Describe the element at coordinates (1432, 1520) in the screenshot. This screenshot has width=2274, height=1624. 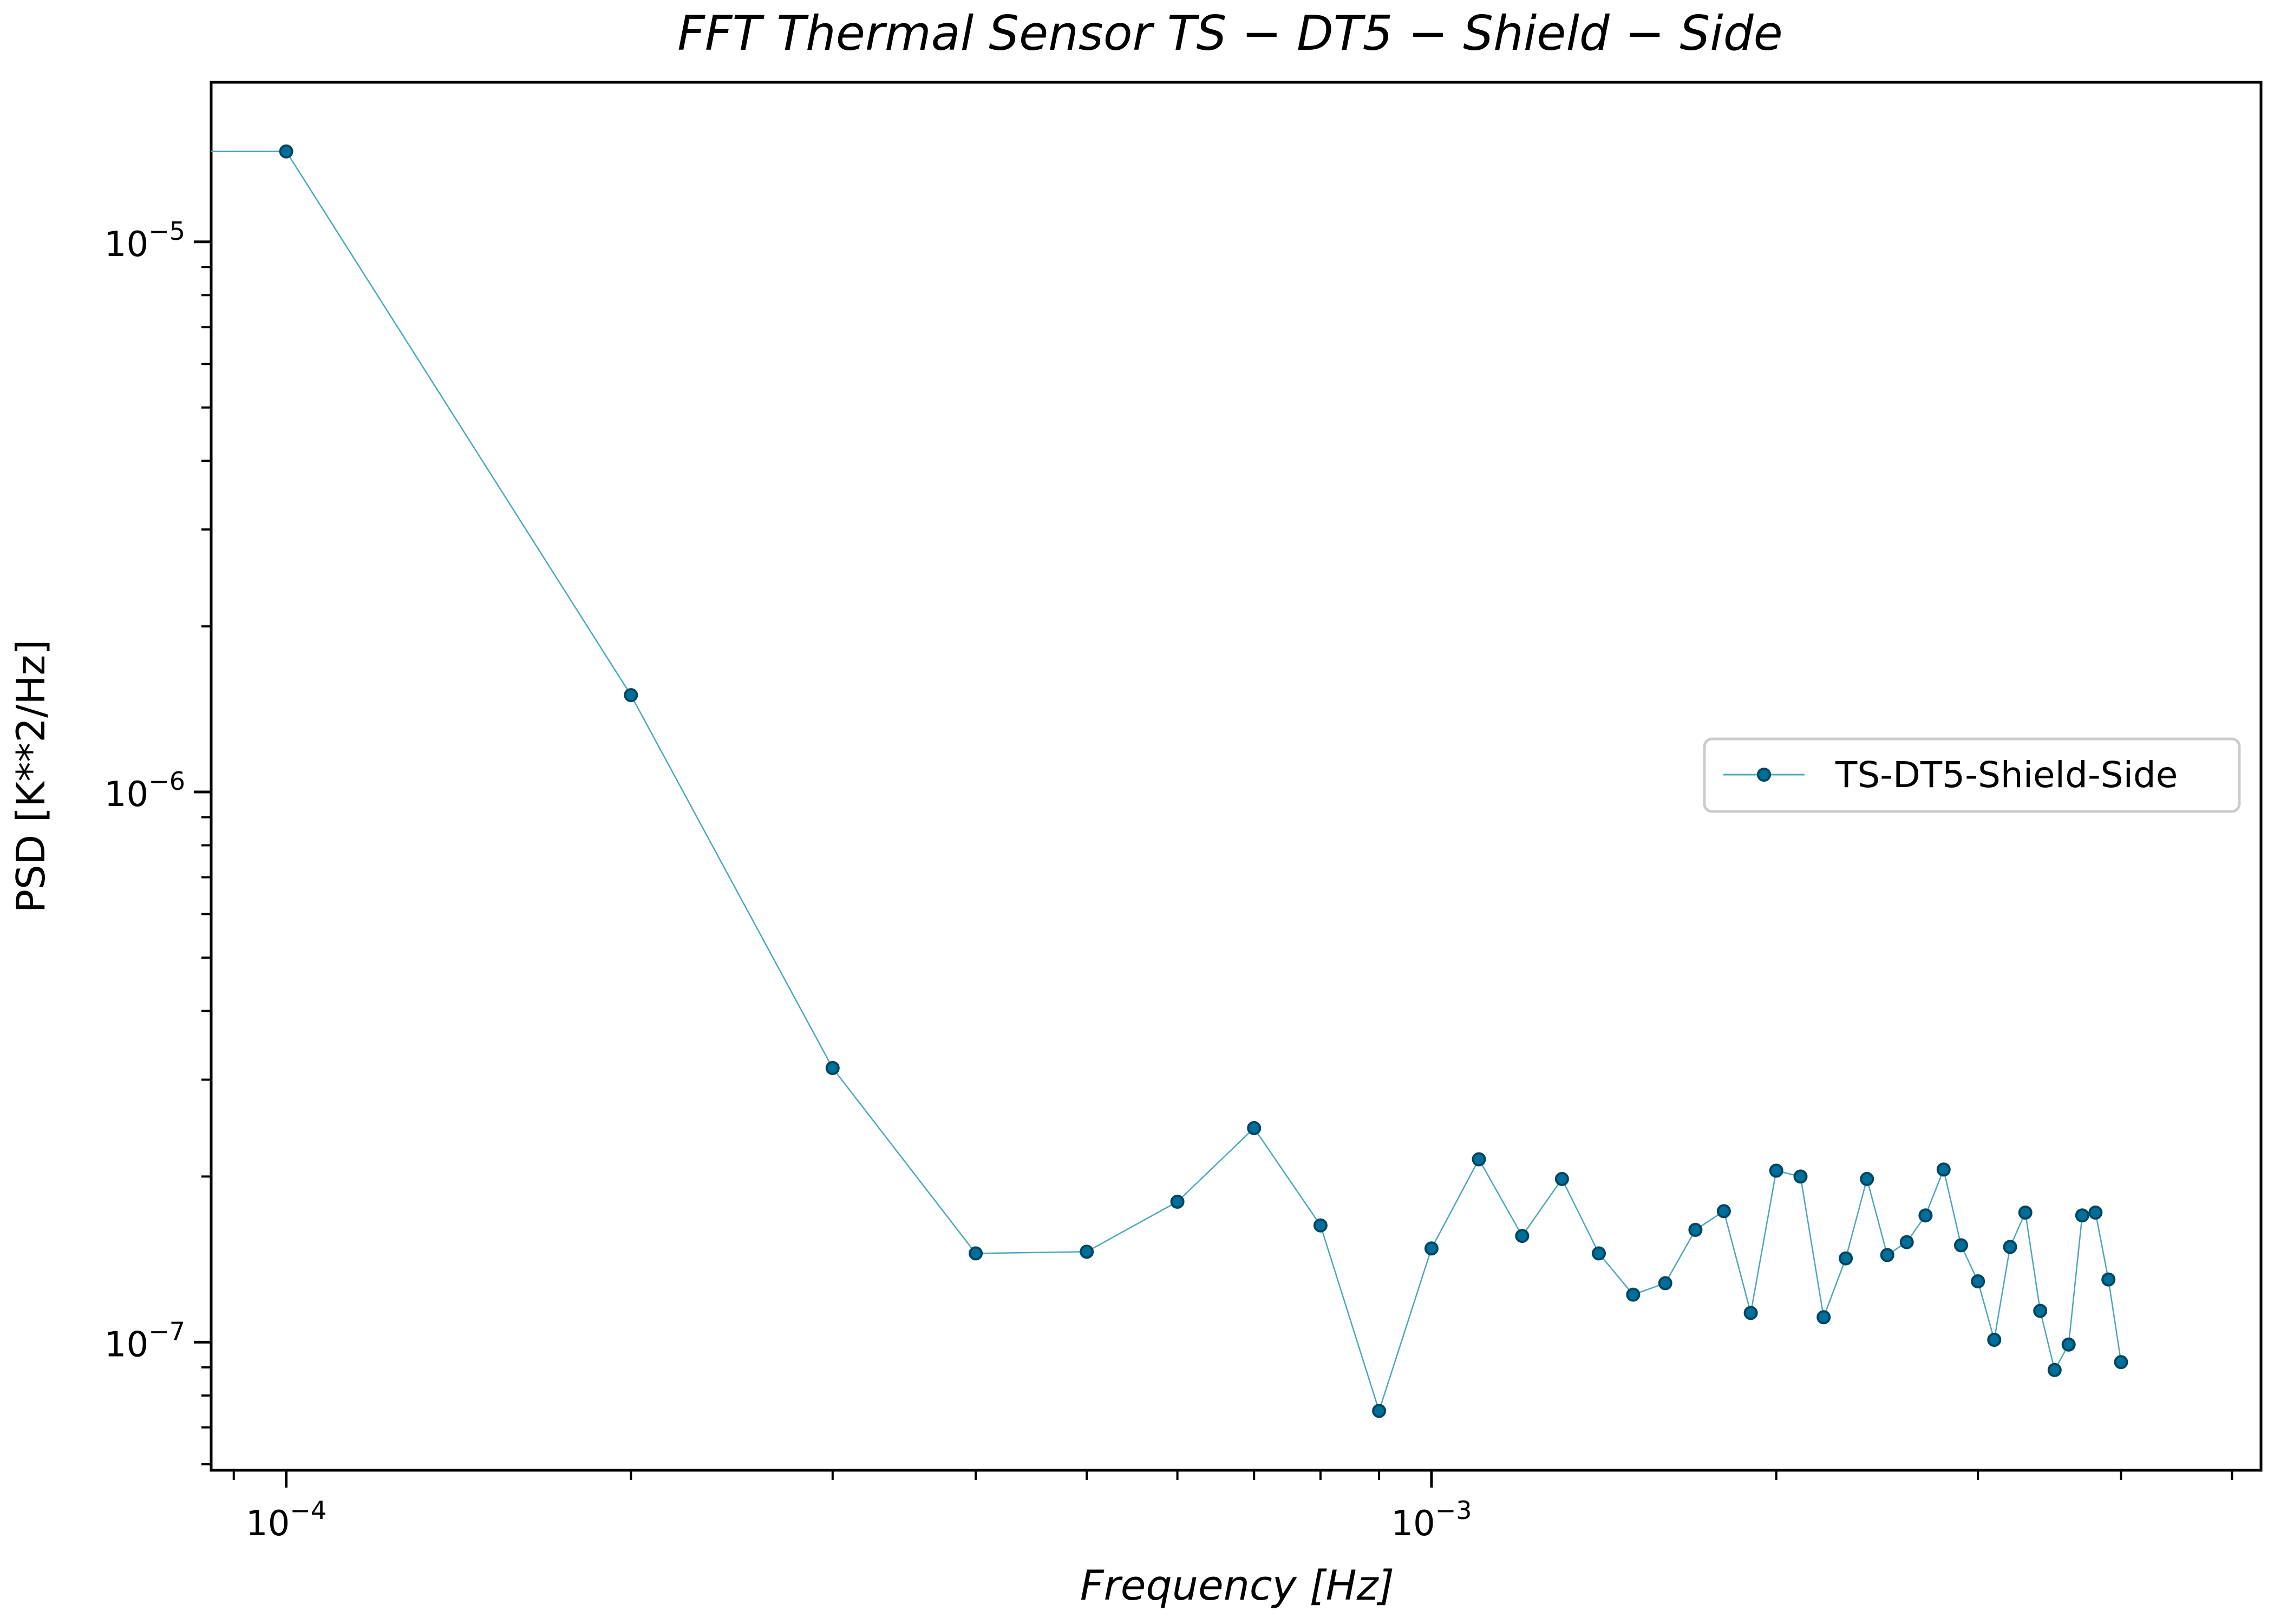
I see `x-tick-label: 10⁻³` at that location.